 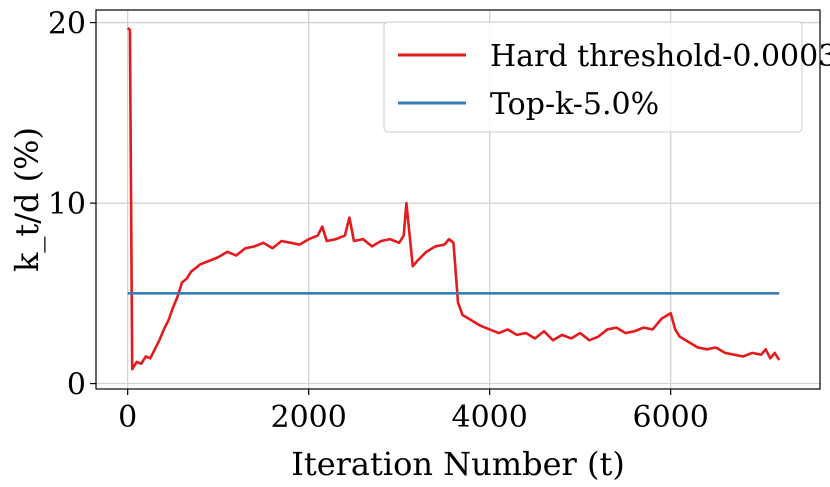 I want to click on legend: Hard threshold-0.0003 Top-k-5.0%, so click(x=606, y=77).